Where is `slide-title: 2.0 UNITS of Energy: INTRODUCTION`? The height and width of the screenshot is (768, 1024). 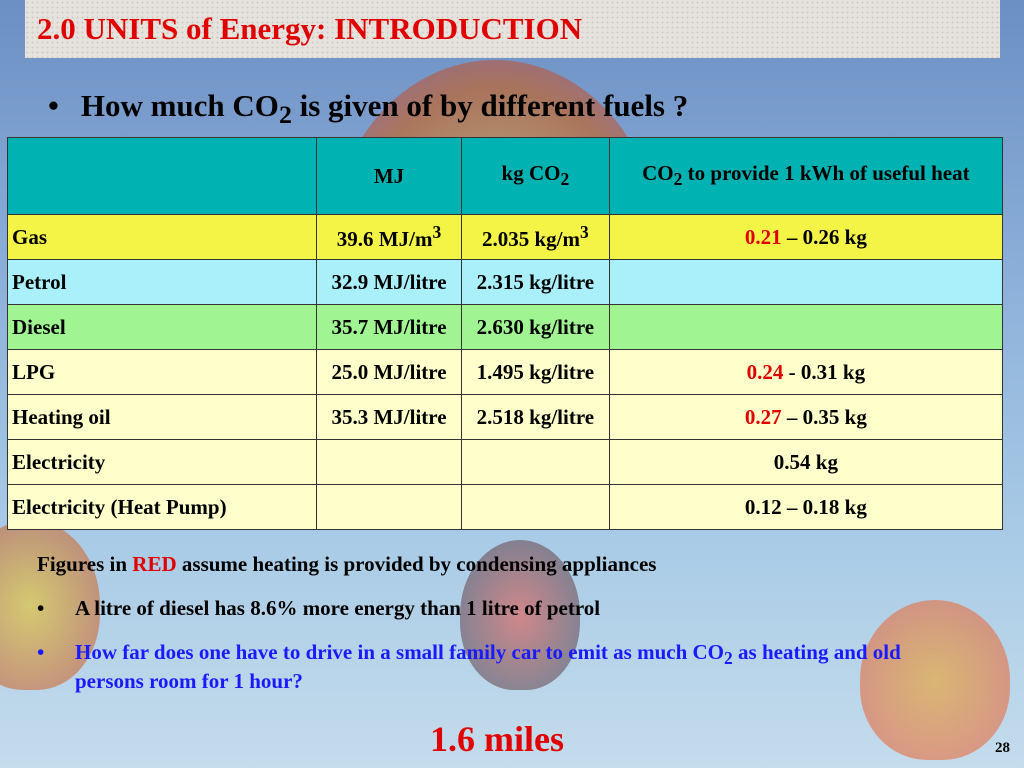 slide-title: 2.0 UNITS of Energy: INTRODUCTION is located at coordinates (512, 29).